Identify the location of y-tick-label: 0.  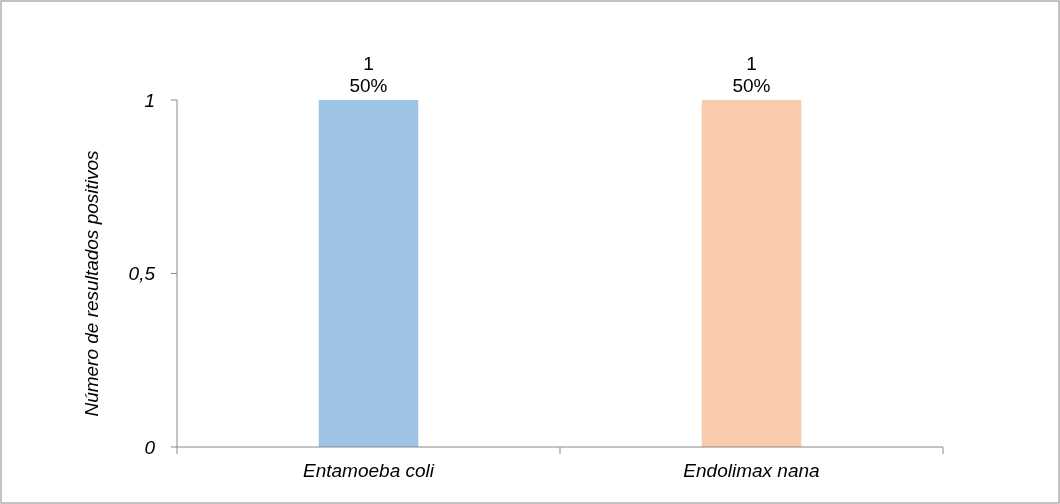
(150, 447).